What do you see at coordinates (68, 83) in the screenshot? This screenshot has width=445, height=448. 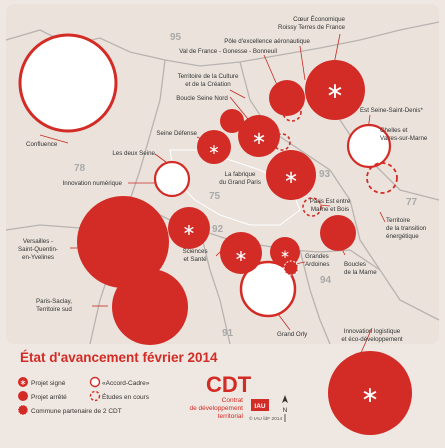 I see `confluence-circle` at bounding box center [68, 83].